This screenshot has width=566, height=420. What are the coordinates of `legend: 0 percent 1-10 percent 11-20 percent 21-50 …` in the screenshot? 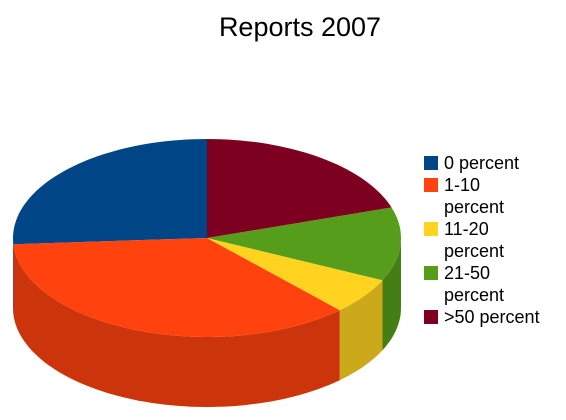 It's located at (494, 240).